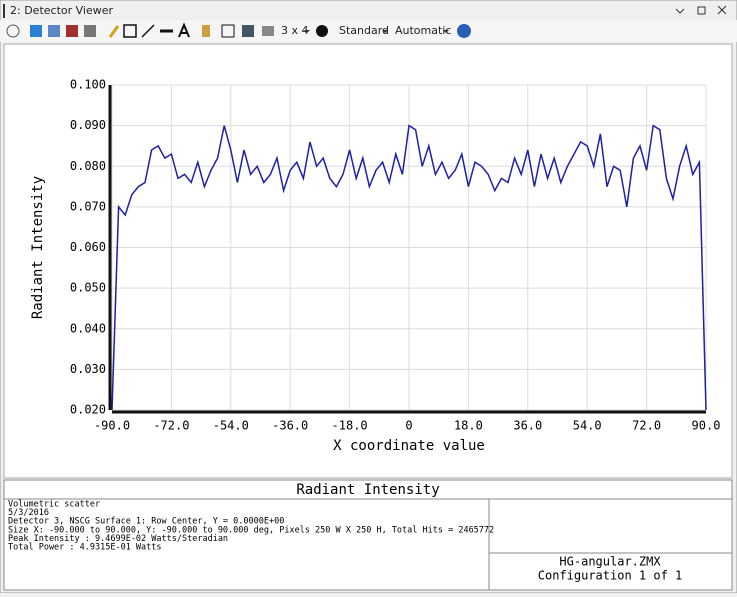  I want to click on x-tick-label: -72.0, so click(171, 426).